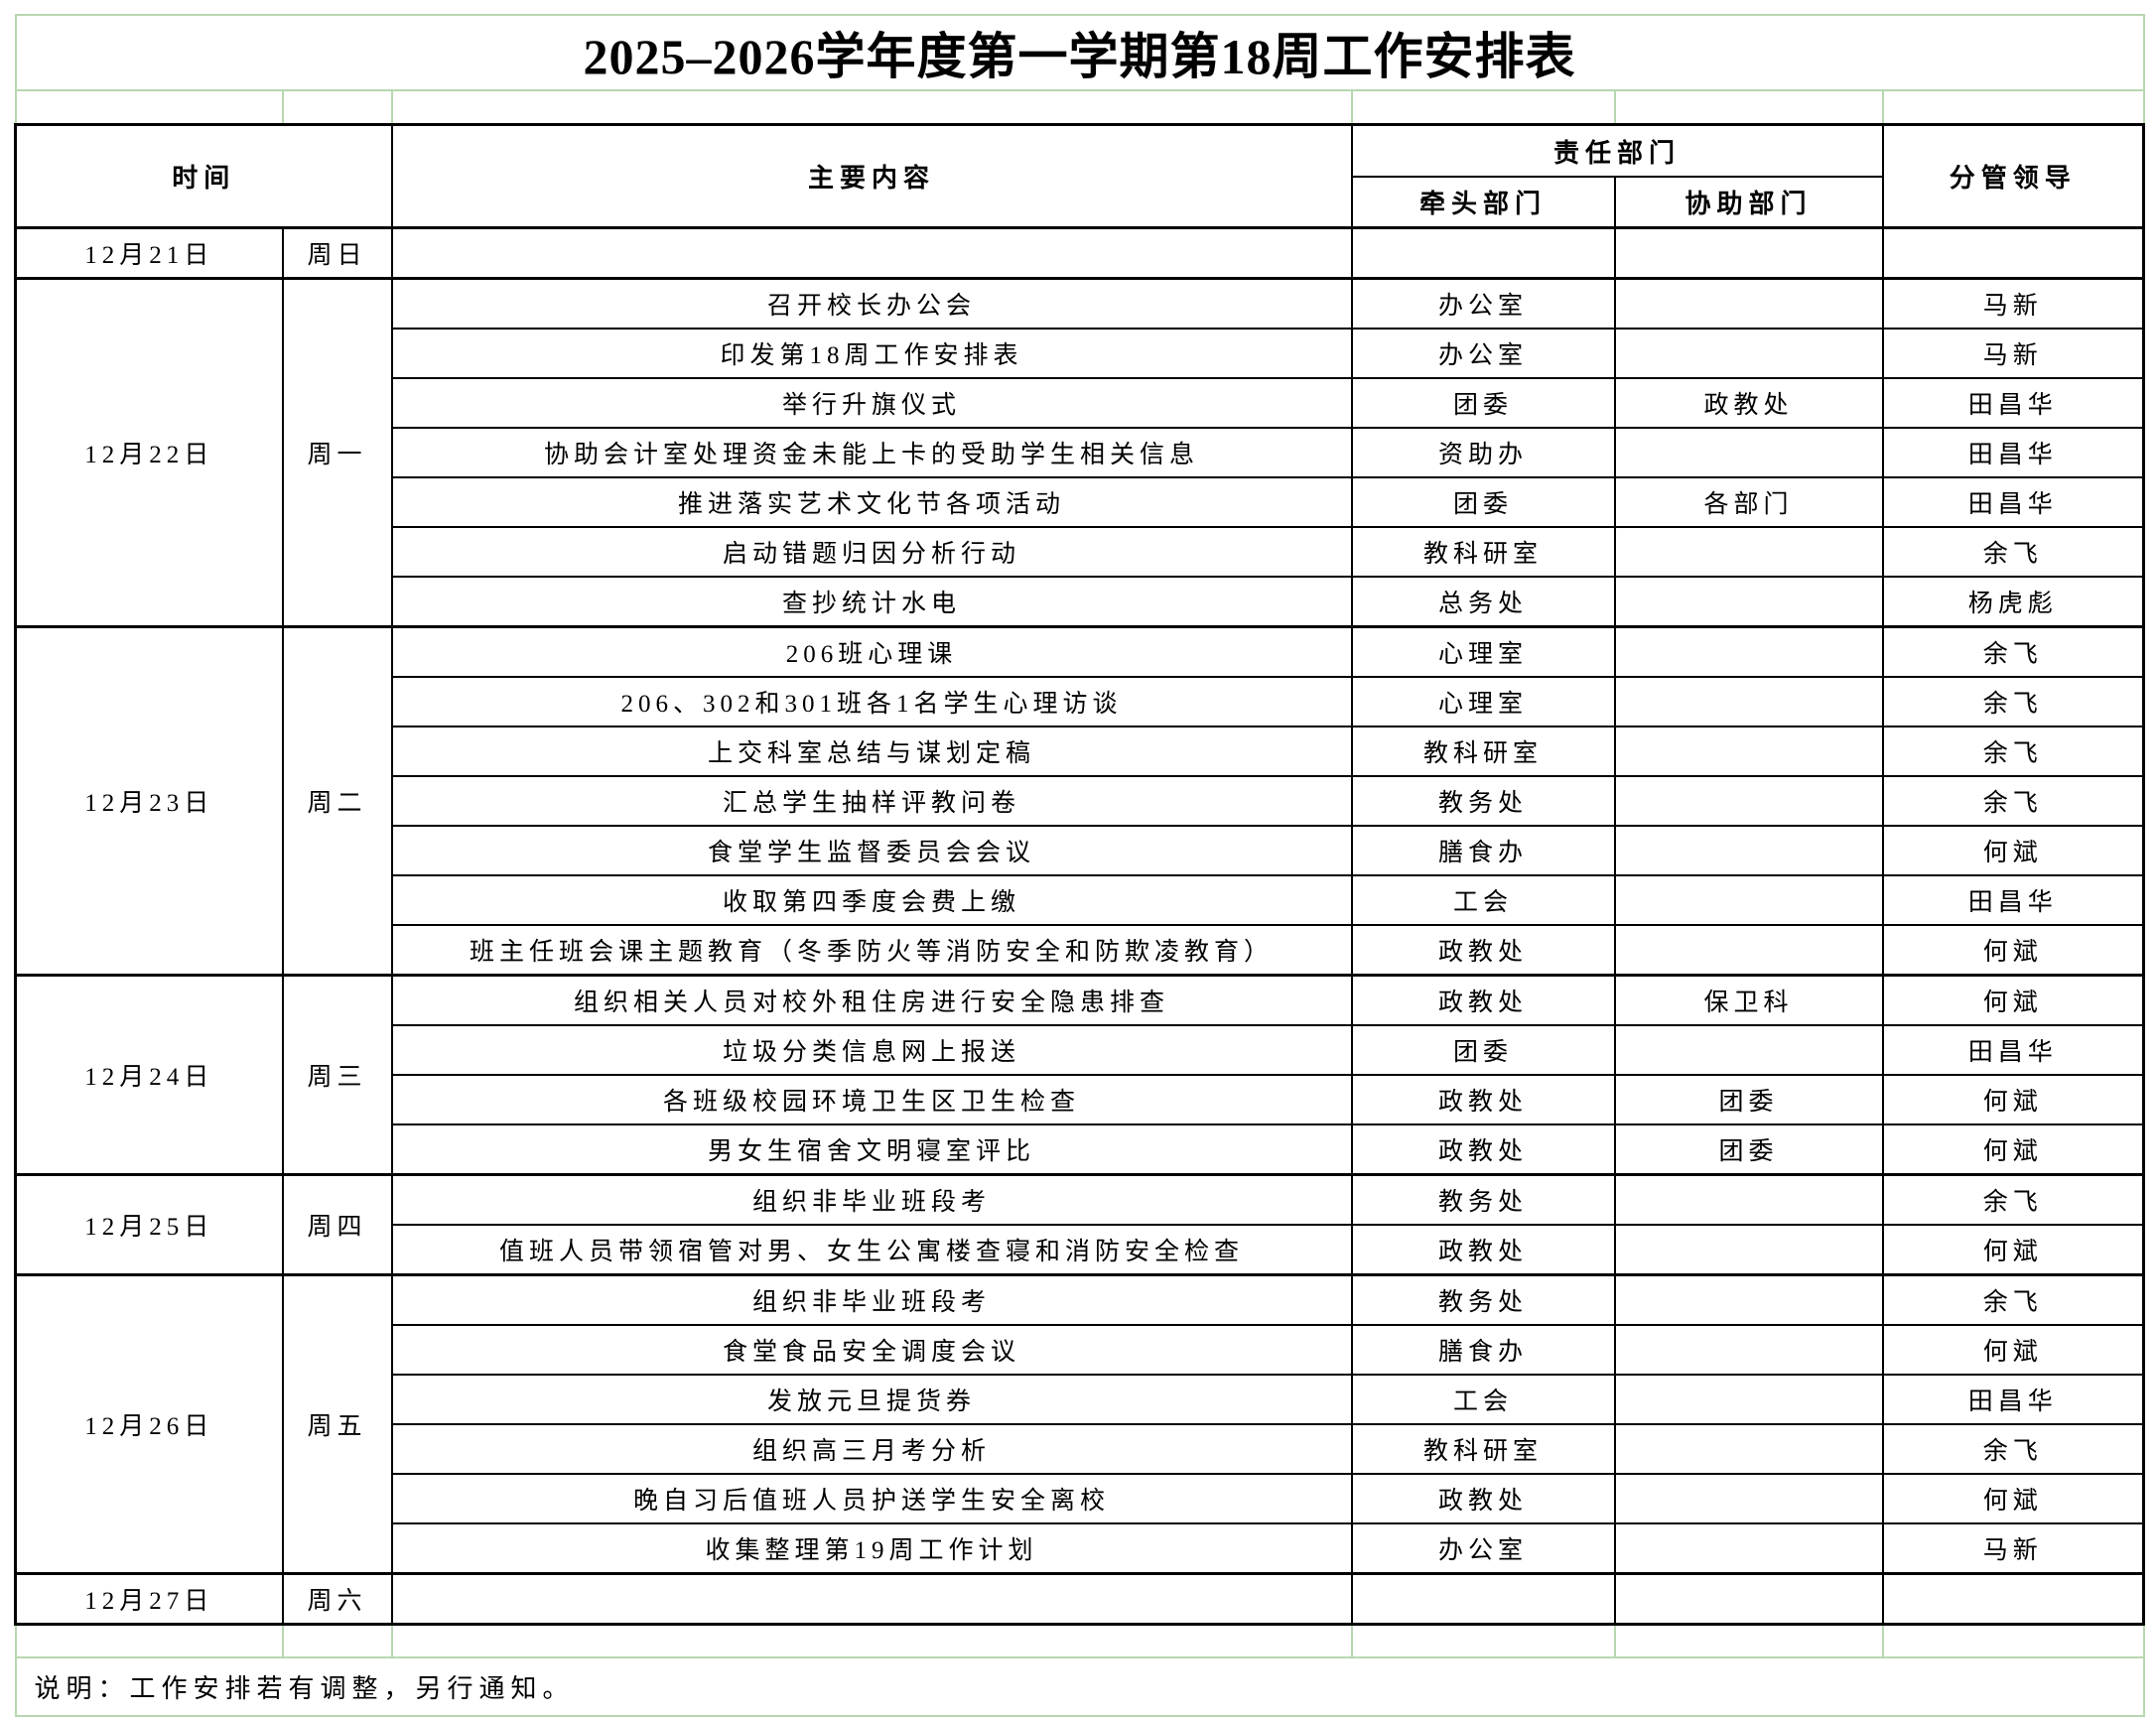  I want to click on day-cell: 周五, so click(337, 1424).